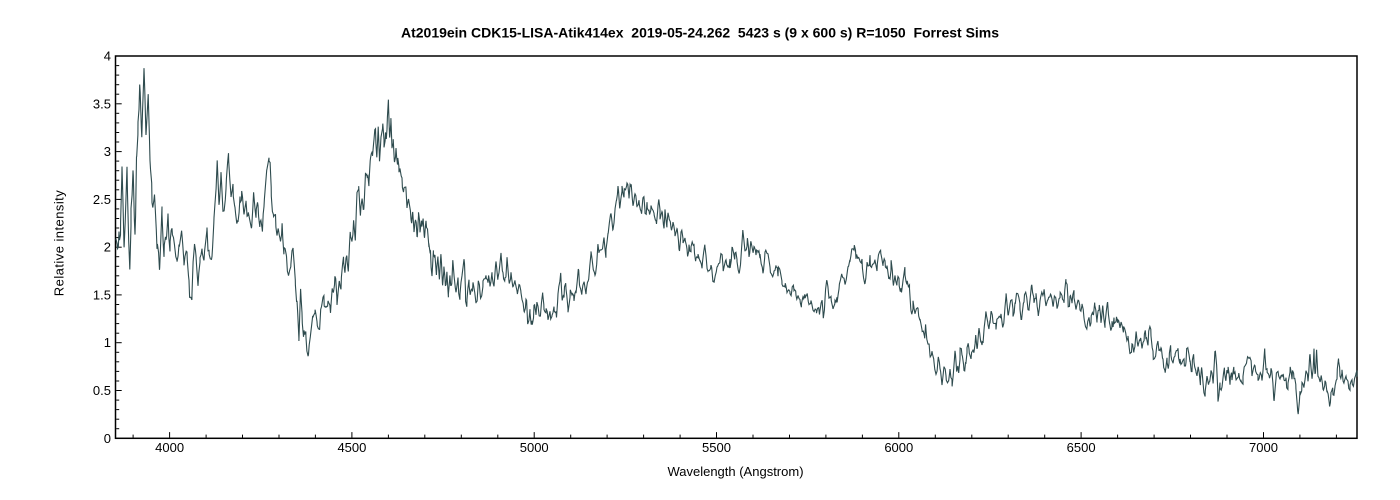  I want to click on svg-text: 2.5, so click(102, 199).